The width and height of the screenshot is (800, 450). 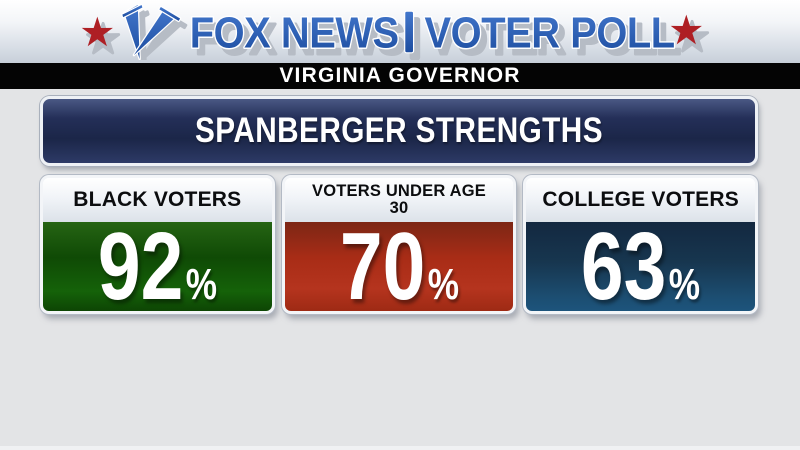 What do you see at coordinates (382, 266) in the screenshot?
I see `stat-number: 70` at bounding box center [382, 266].